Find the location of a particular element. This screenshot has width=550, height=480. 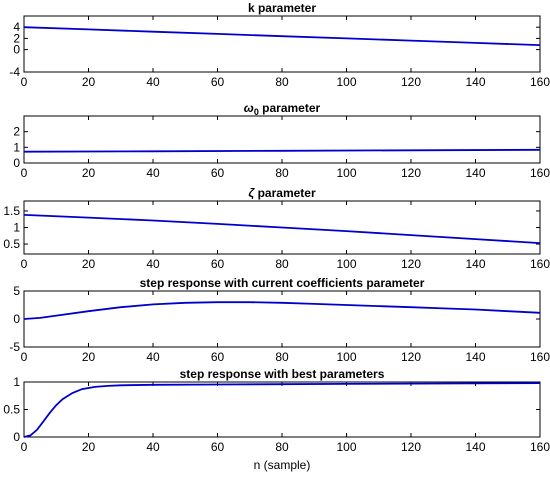

title-symbol: ζ is located at coordinates (251, 193).